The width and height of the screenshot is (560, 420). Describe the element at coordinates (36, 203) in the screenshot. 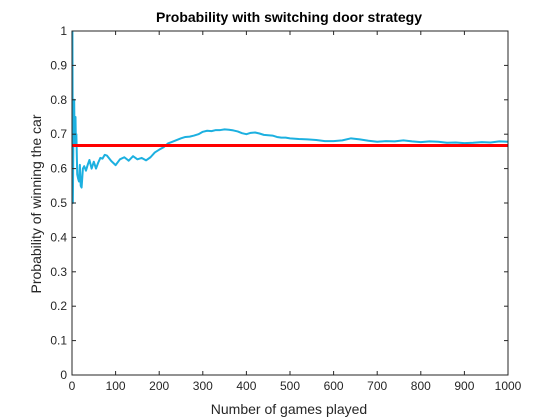

I see `y-axis-label: Probability of winning the car` at that location.